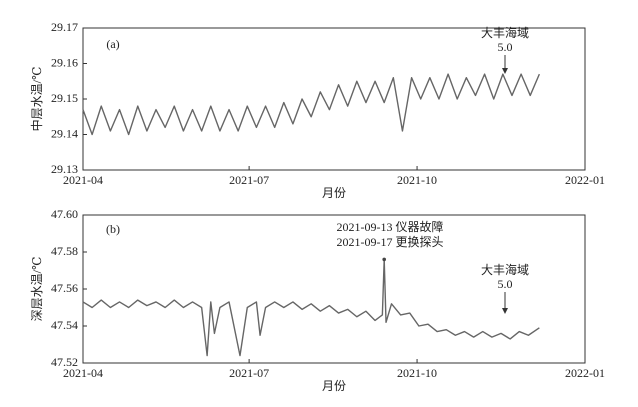 This screenshot has width=638, height=407. What do you see at coordinates (64, 27) in the screenshot?
I see `y-tick-label: 29.17` at bounding box center [64, 27].